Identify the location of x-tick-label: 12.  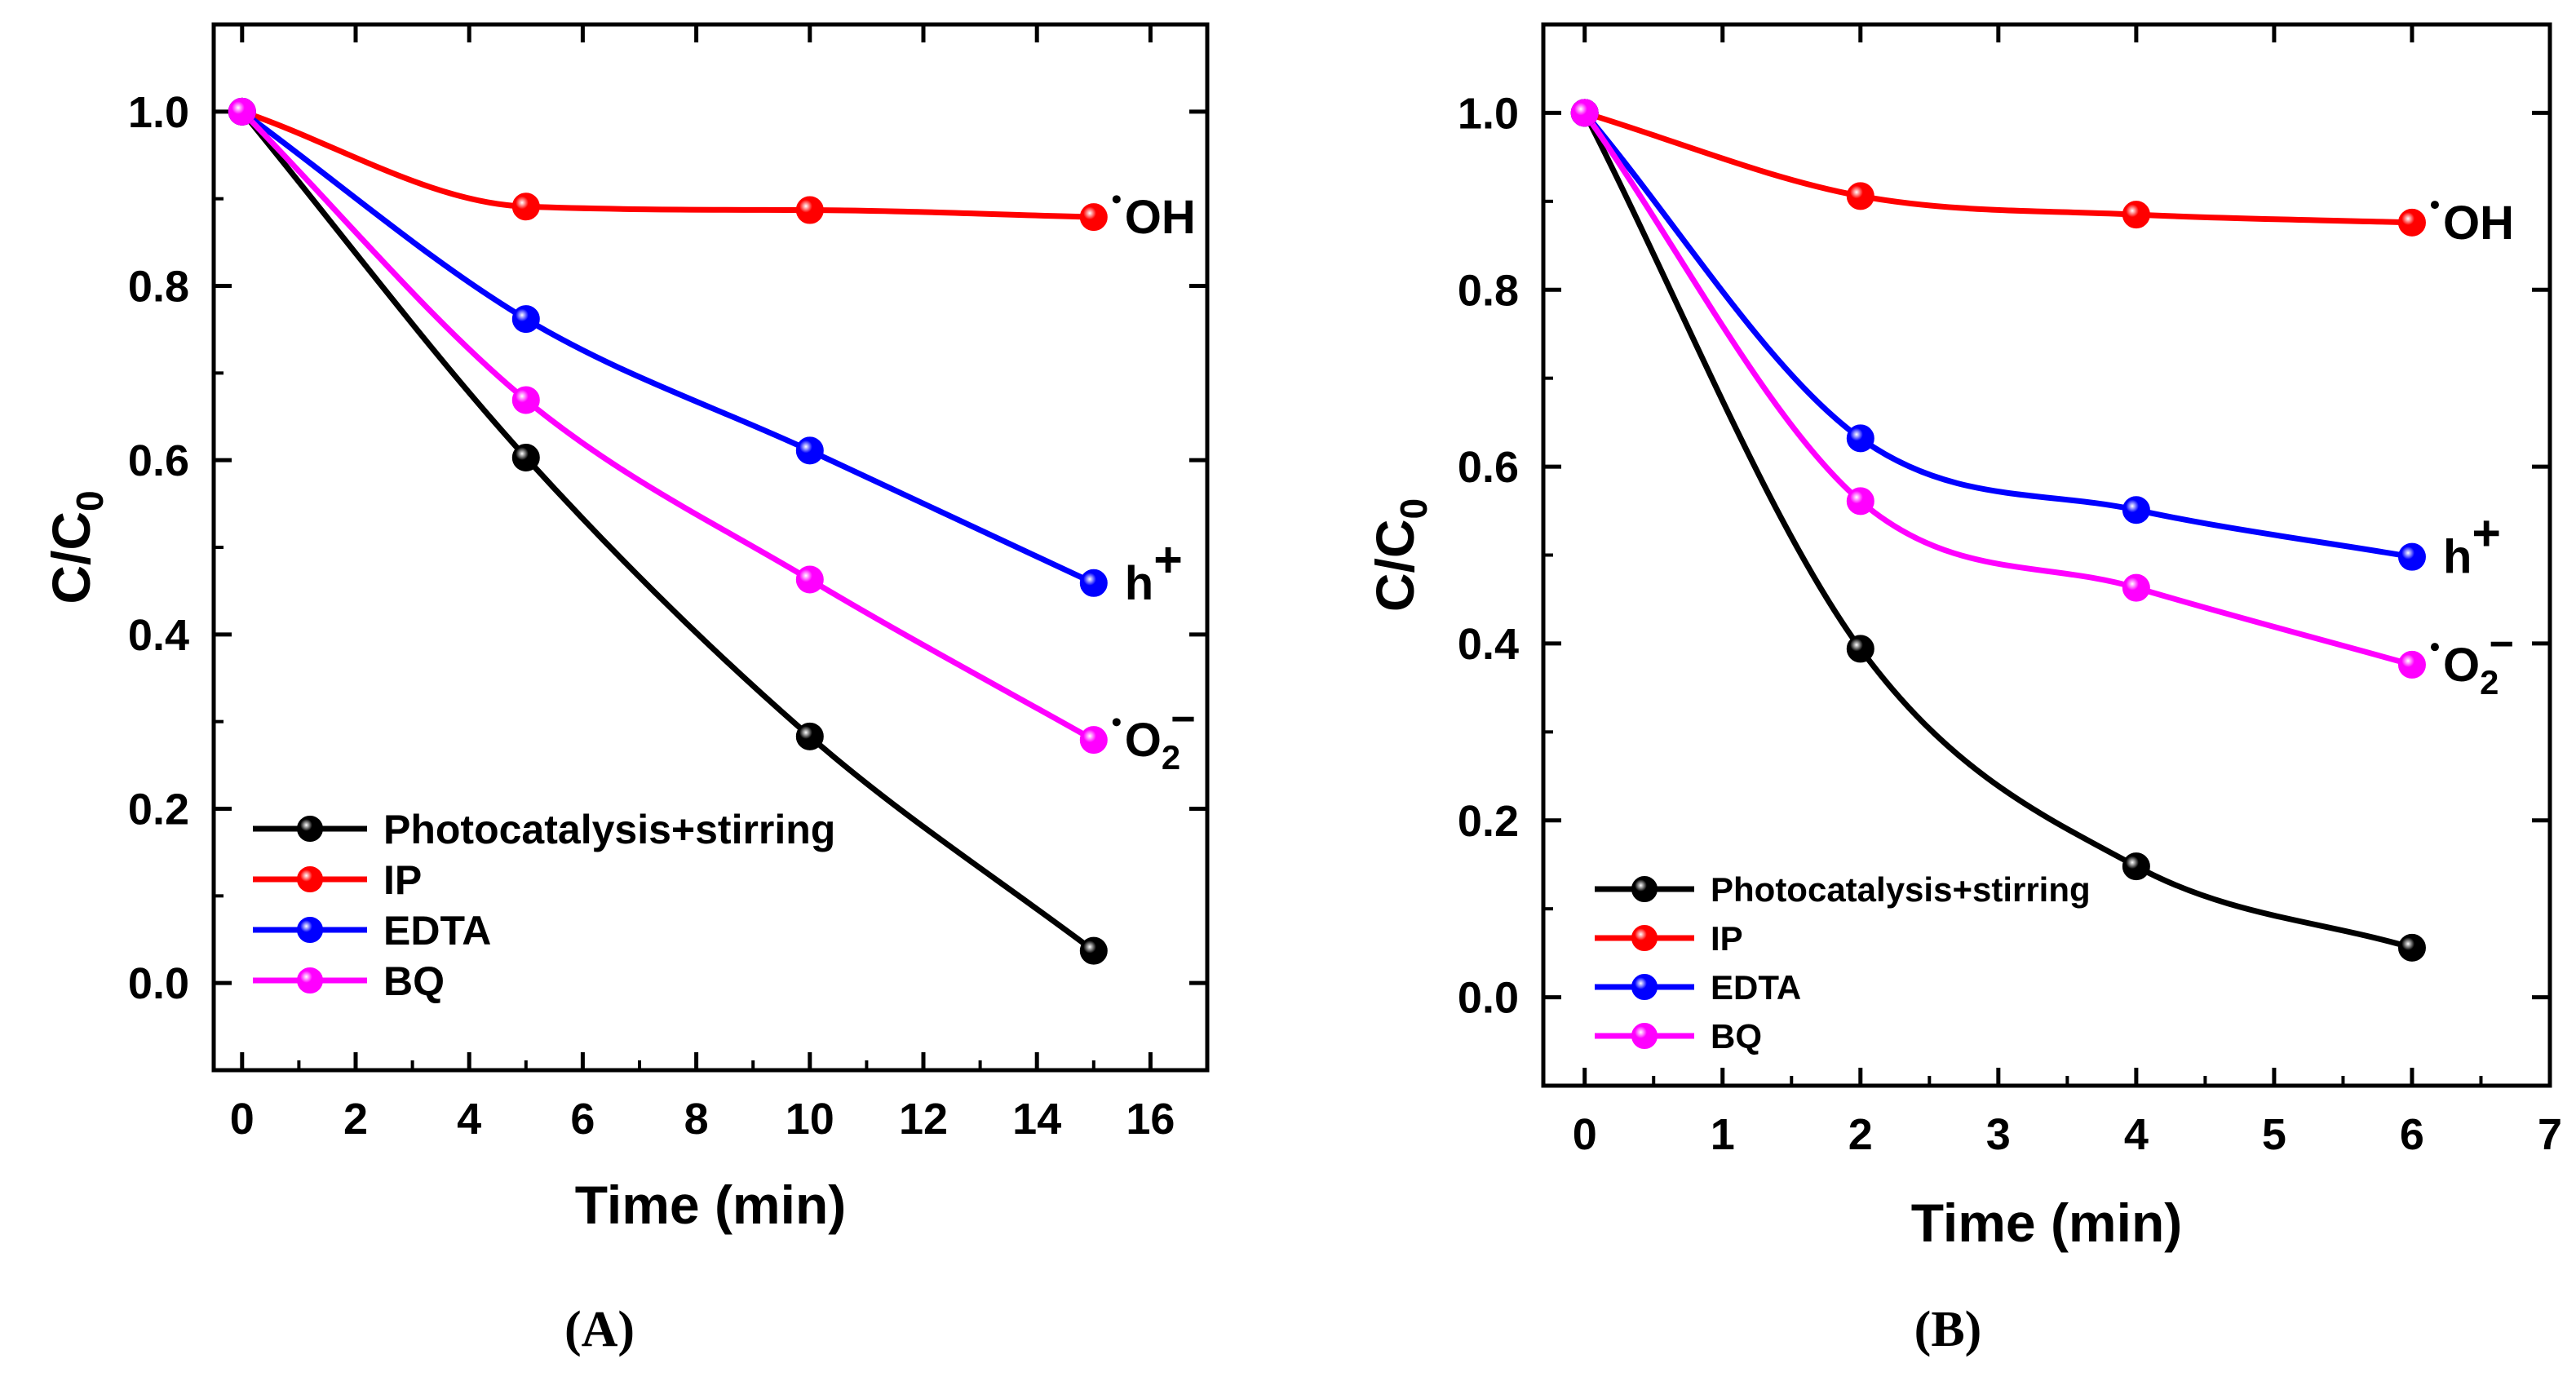
(923, 1119).